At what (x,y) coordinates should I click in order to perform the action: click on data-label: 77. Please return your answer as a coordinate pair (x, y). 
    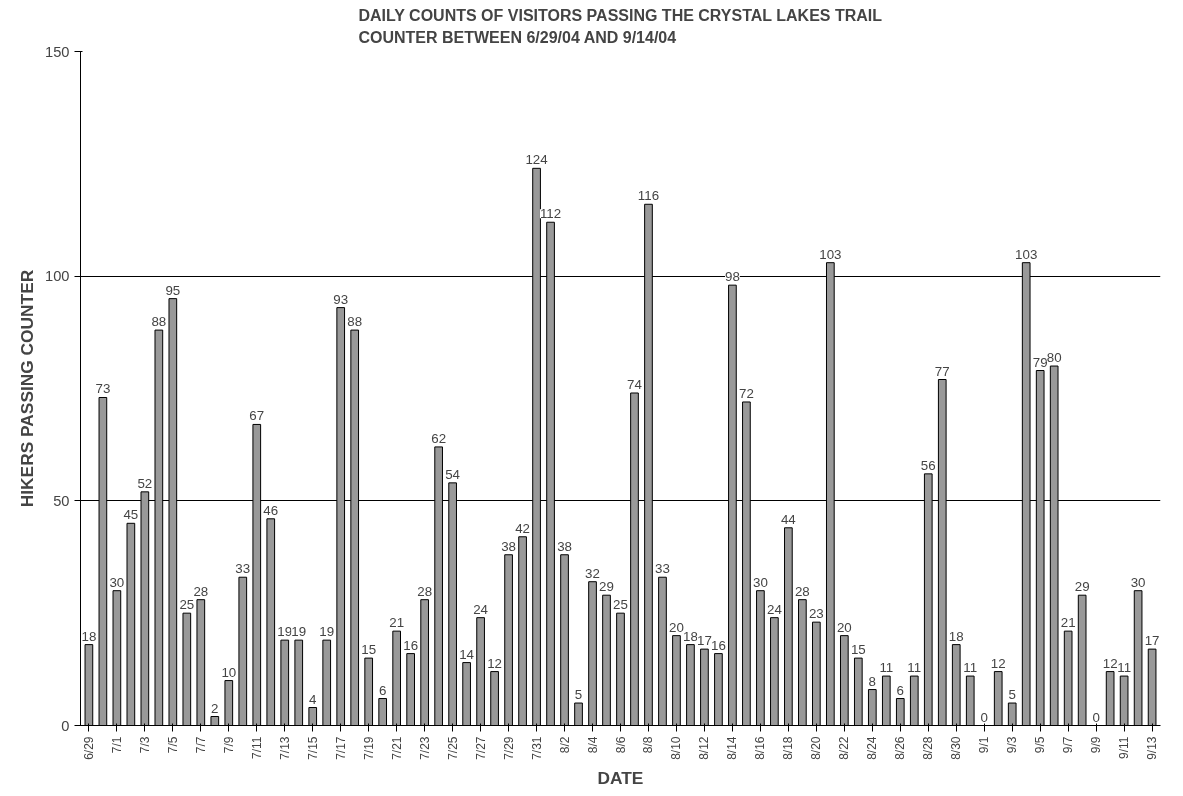
    Looking at the image, I should click on (942, 371).